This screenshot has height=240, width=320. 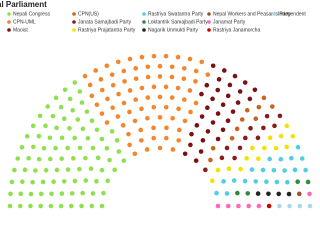 What do you see at coordinates (252, 14) in the screenshot?
I see `legend-label: Nepal Workers and Peasants Party` at bounding box center [252, 14].